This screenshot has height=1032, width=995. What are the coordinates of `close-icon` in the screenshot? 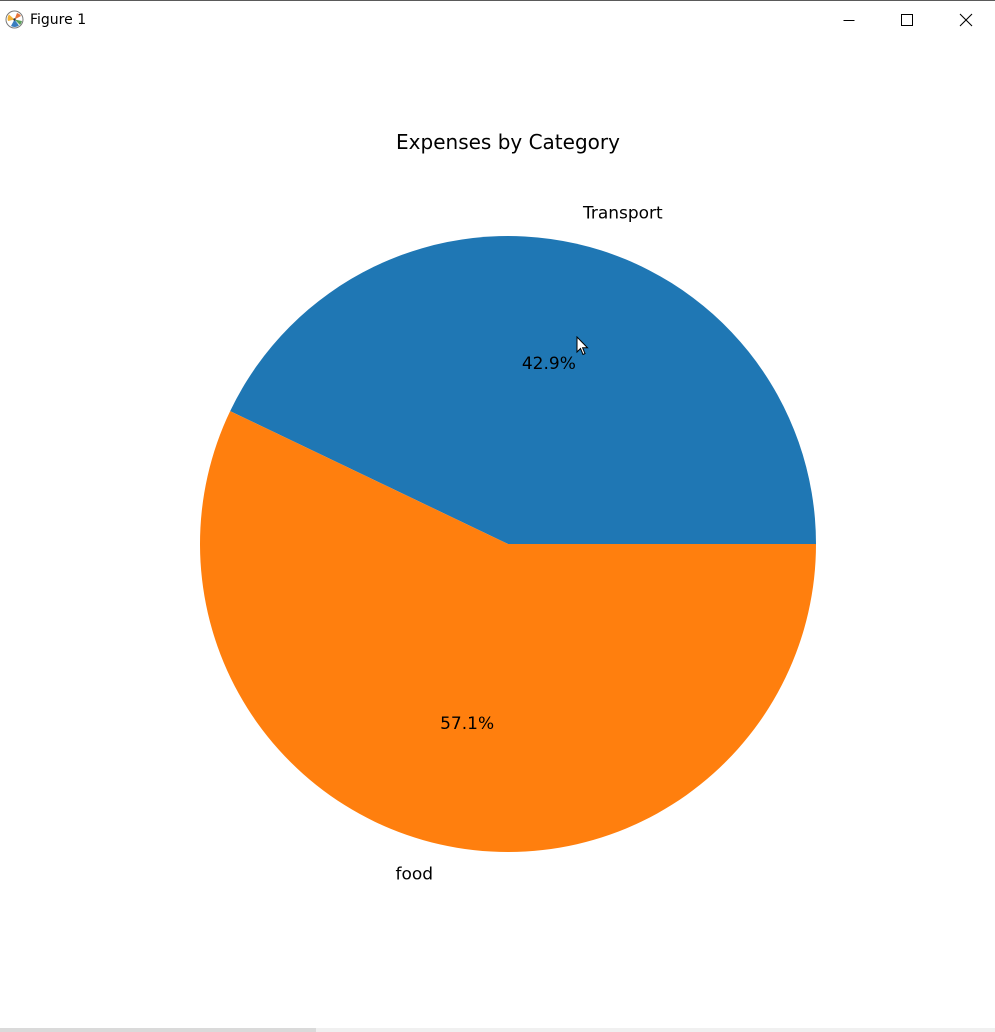 It's located at (966, 20).